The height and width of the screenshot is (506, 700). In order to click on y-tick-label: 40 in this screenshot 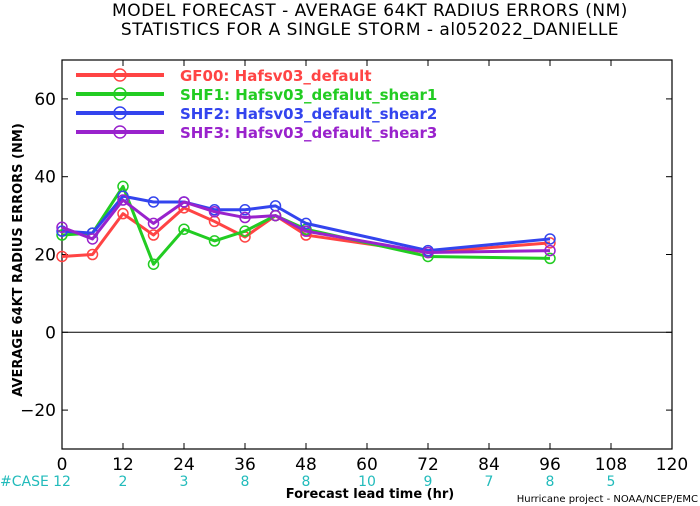, I will do `click(45, 178)`.